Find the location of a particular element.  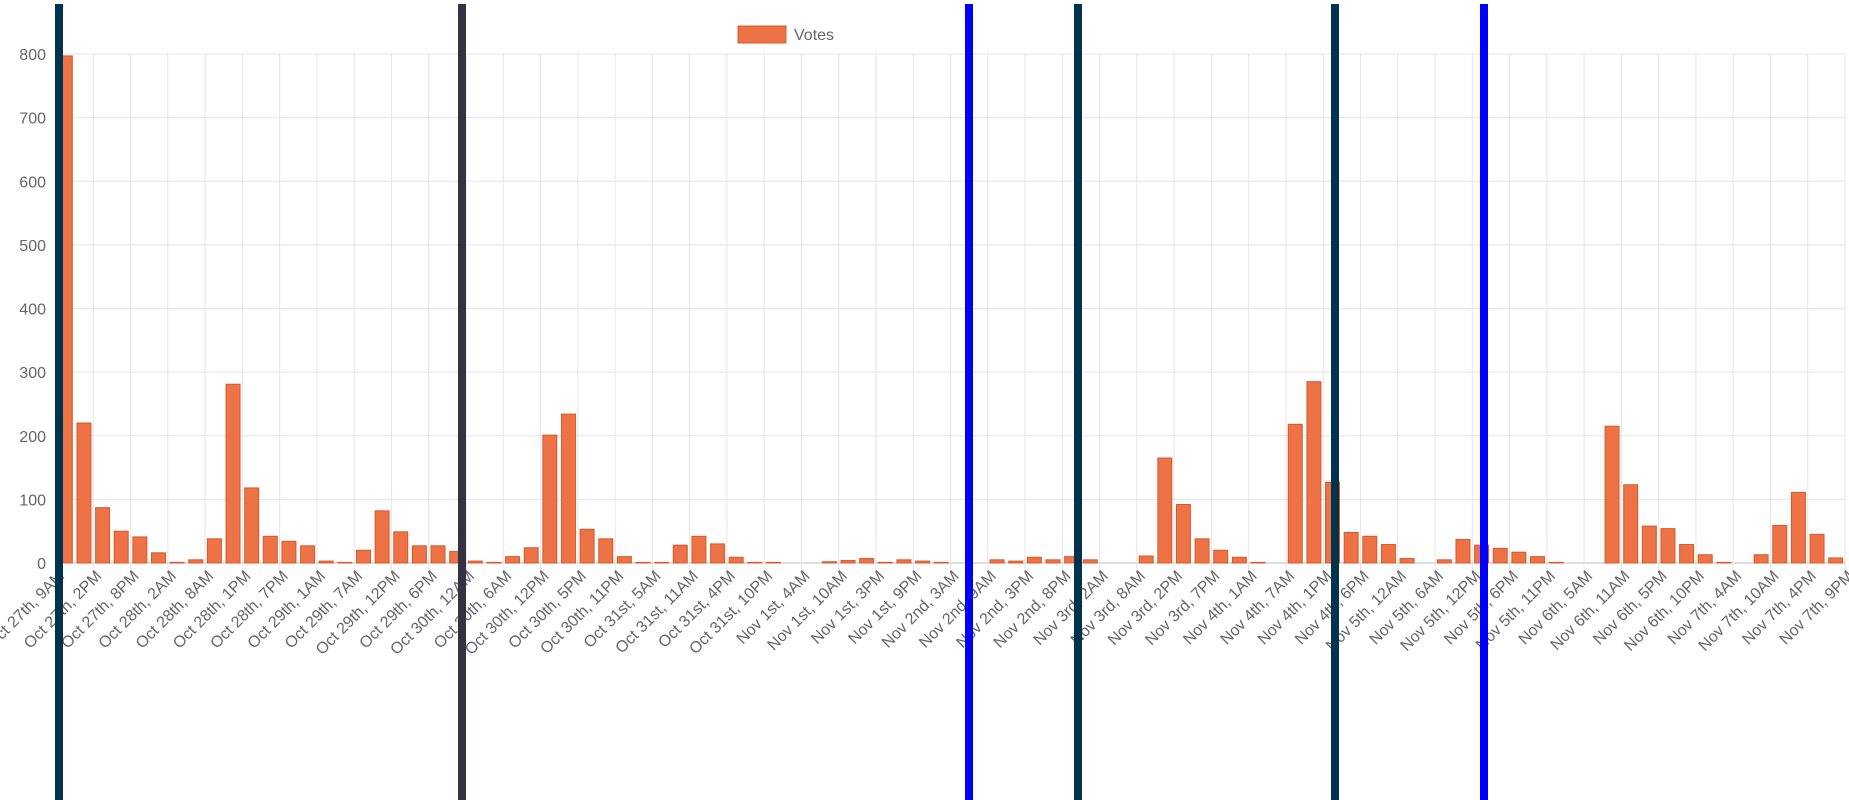

y-tick-label: 500 is located at coordinates (32, 246).